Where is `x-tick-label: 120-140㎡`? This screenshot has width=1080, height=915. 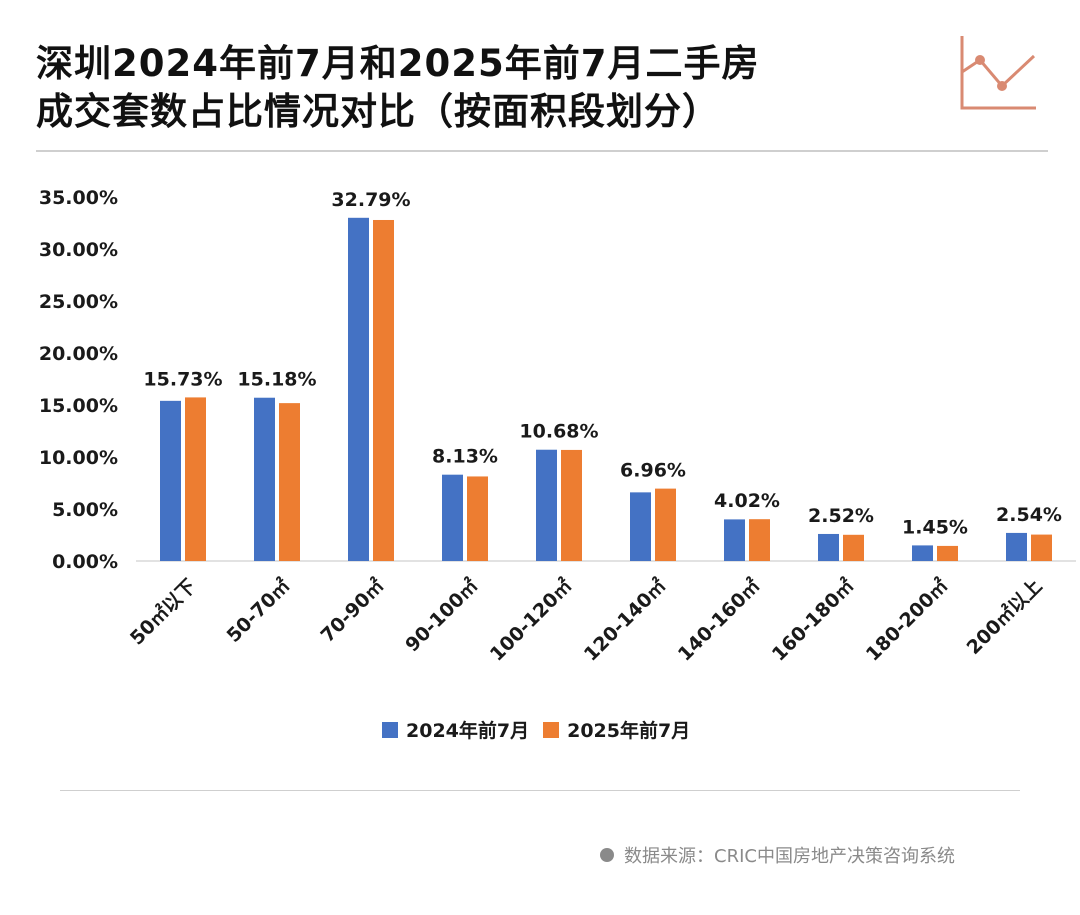
x-tick-label: 120-140㎡ is located at coordinates (624, 619).